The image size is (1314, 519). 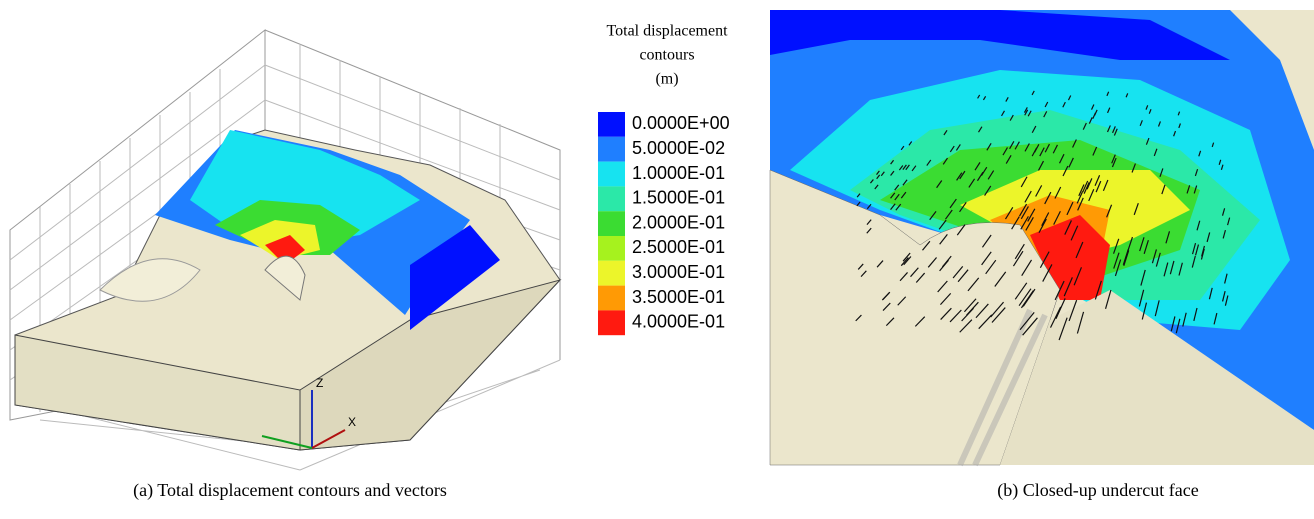 What do you see at coordinates (430, 365) in the screenshot?
I see `block-side` at bounding box center [430, 365].